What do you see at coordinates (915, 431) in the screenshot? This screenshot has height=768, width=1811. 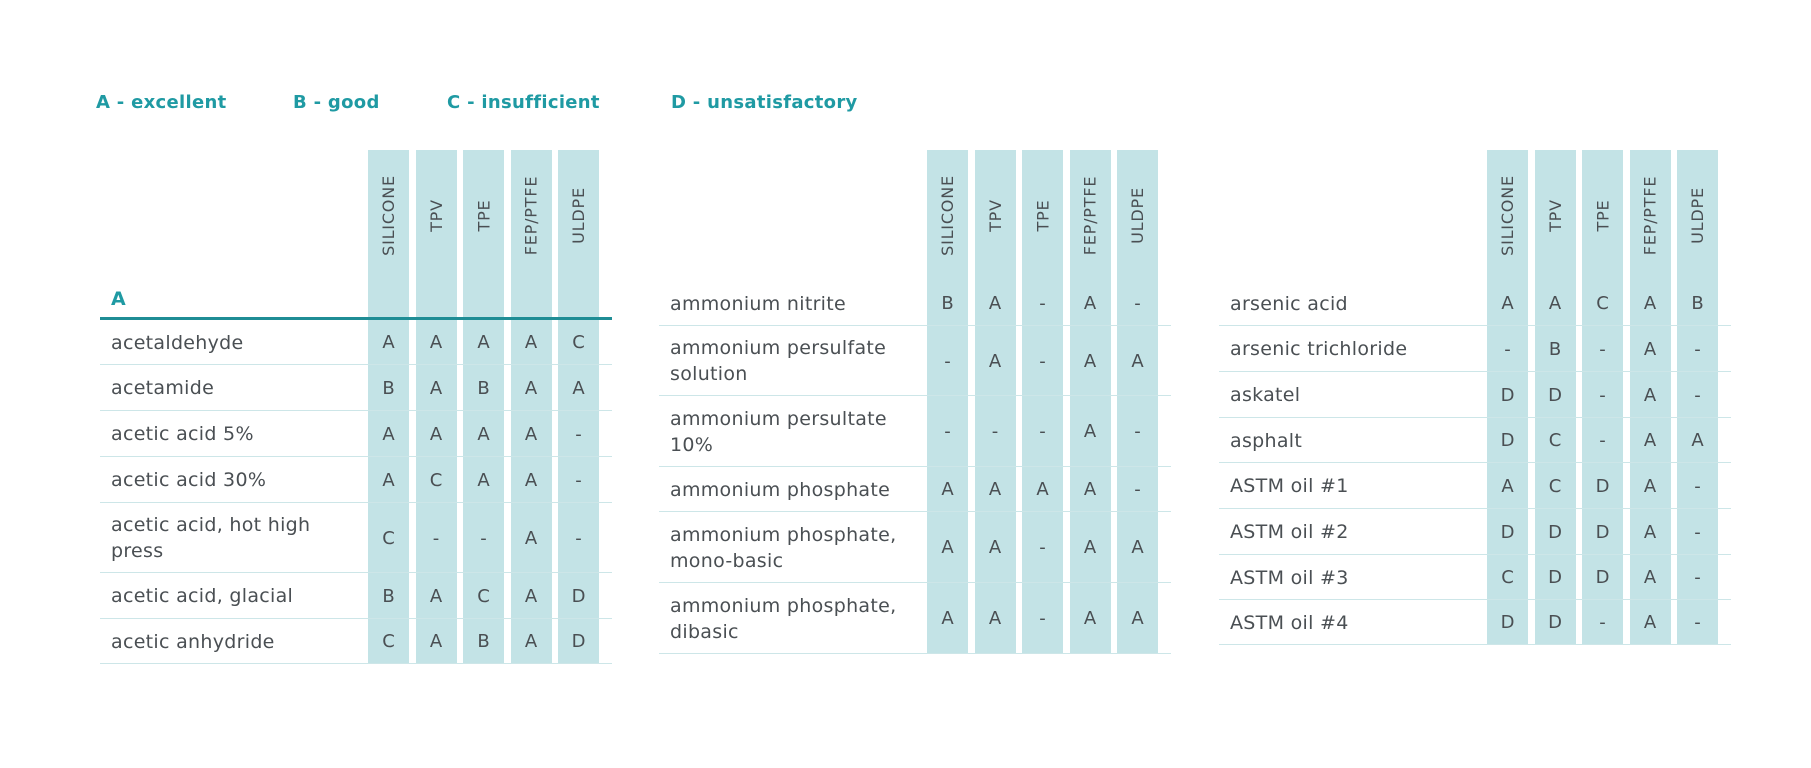 I see `table-row: ammonium persultate 10% - - - A -` at bounding box center [915, 431].